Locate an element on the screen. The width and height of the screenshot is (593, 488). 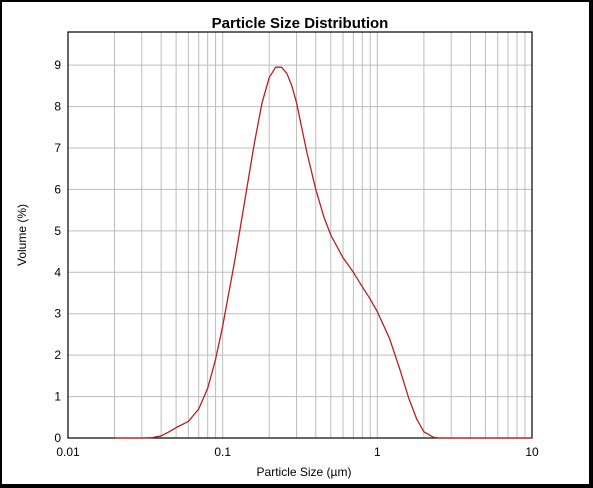
x-tick-label: 1 is located at coordinates (377, 452).